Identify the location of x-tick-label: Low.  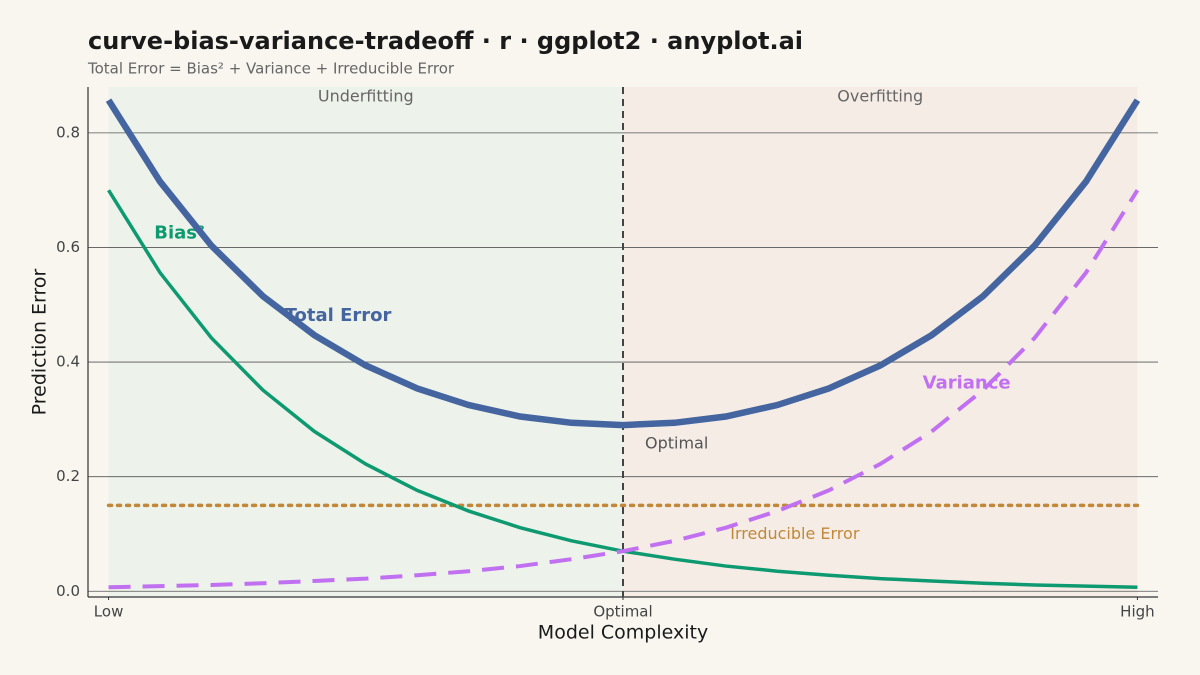
(109, 612).